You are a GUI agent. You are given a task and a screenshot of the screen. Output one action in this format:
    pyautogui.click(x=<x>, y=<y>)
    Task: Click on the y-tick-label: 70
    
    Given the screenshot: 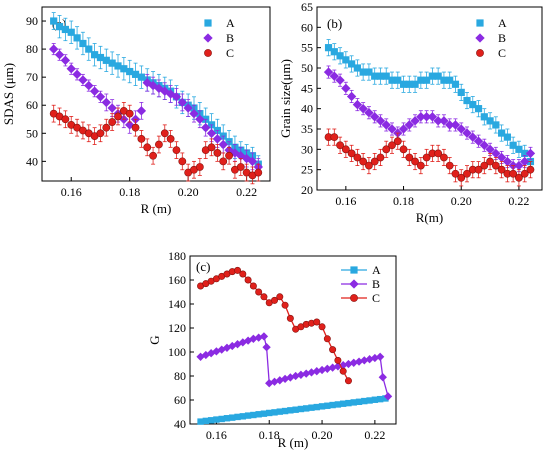 What is the action you would take?
    pyautogui.click(x=32, y=77)
    